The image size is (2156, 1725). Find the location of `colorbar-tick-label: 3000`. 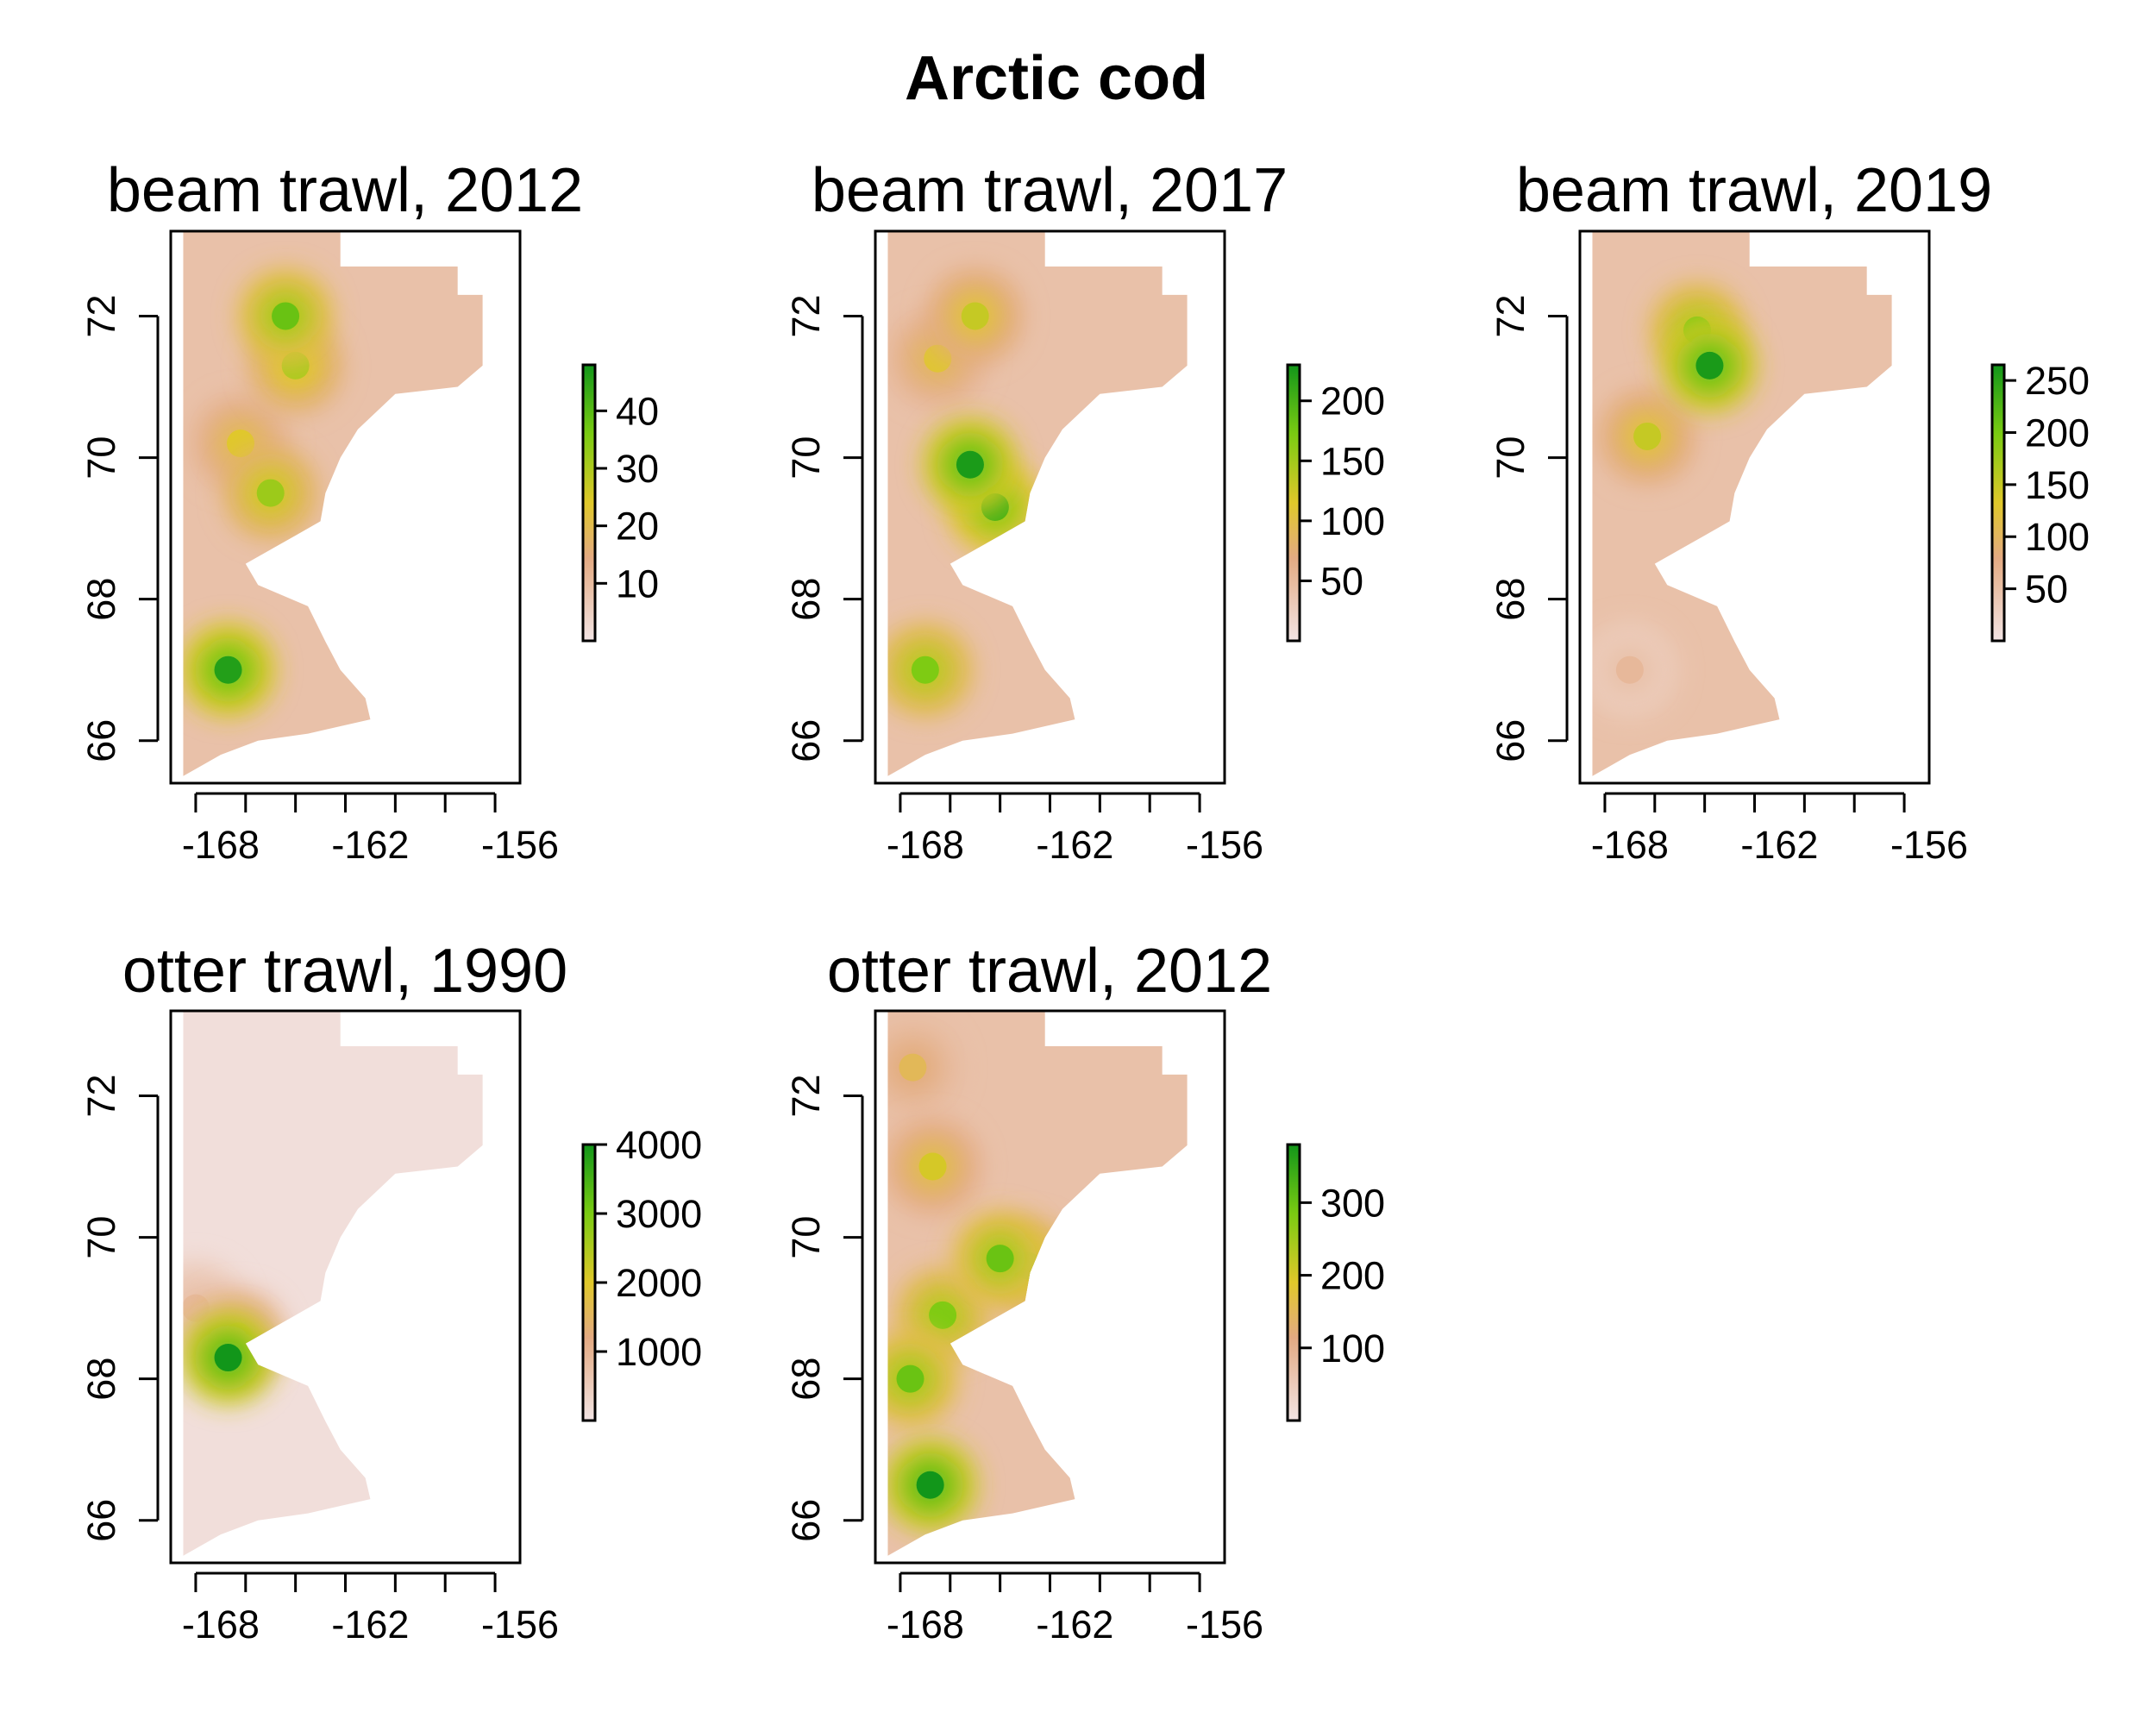

colorbar-tick-label: 3000 is located at coordinates (659, 1214).